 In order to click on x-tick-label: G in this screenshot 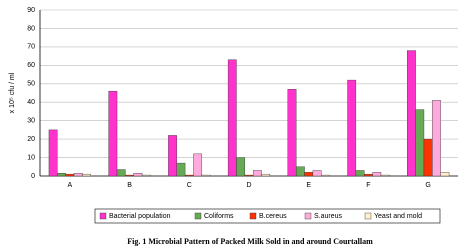, I will do `click(427, 185)`.